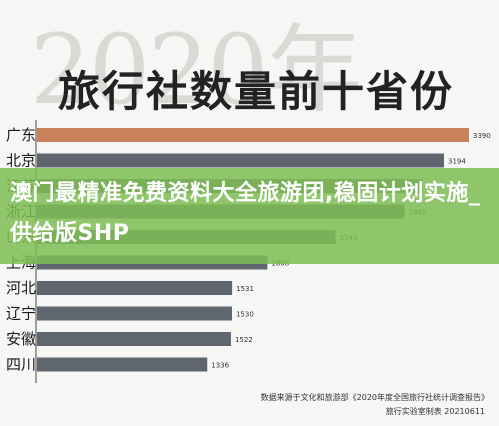 This screenshot has height=426, width=499. What do you see at coordinates (482, 136) in the screenshot?
I see `value-label: 3390` at bounding box center [482, 136].